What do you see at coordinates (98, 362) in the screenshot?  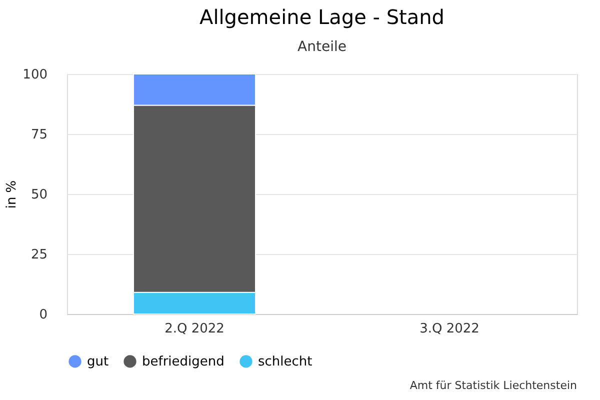 I see `legend-label: gut` at bounding box center [98, 362].